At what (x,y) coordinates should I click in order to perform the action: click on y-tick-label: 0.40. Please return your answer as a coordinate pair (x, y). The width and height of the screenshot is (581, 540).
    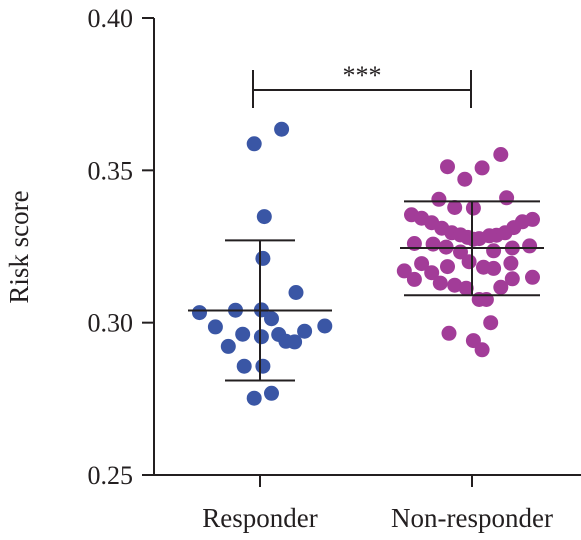
    Looking at the image, I should click on (111, 18).